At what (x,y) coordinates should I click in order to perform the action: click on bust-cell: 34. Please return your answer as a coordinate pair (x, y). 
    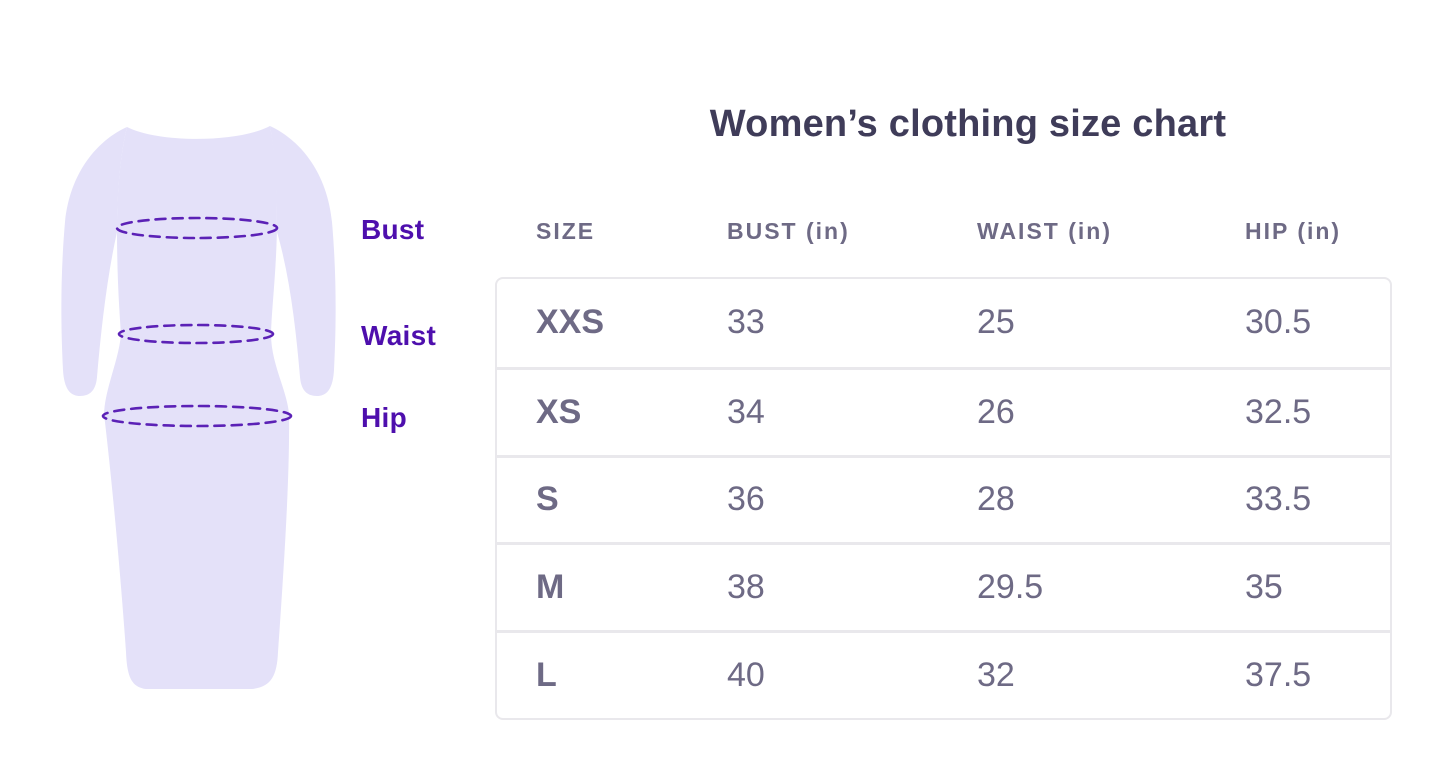
    Looking at the image, I should click on (746, 411).